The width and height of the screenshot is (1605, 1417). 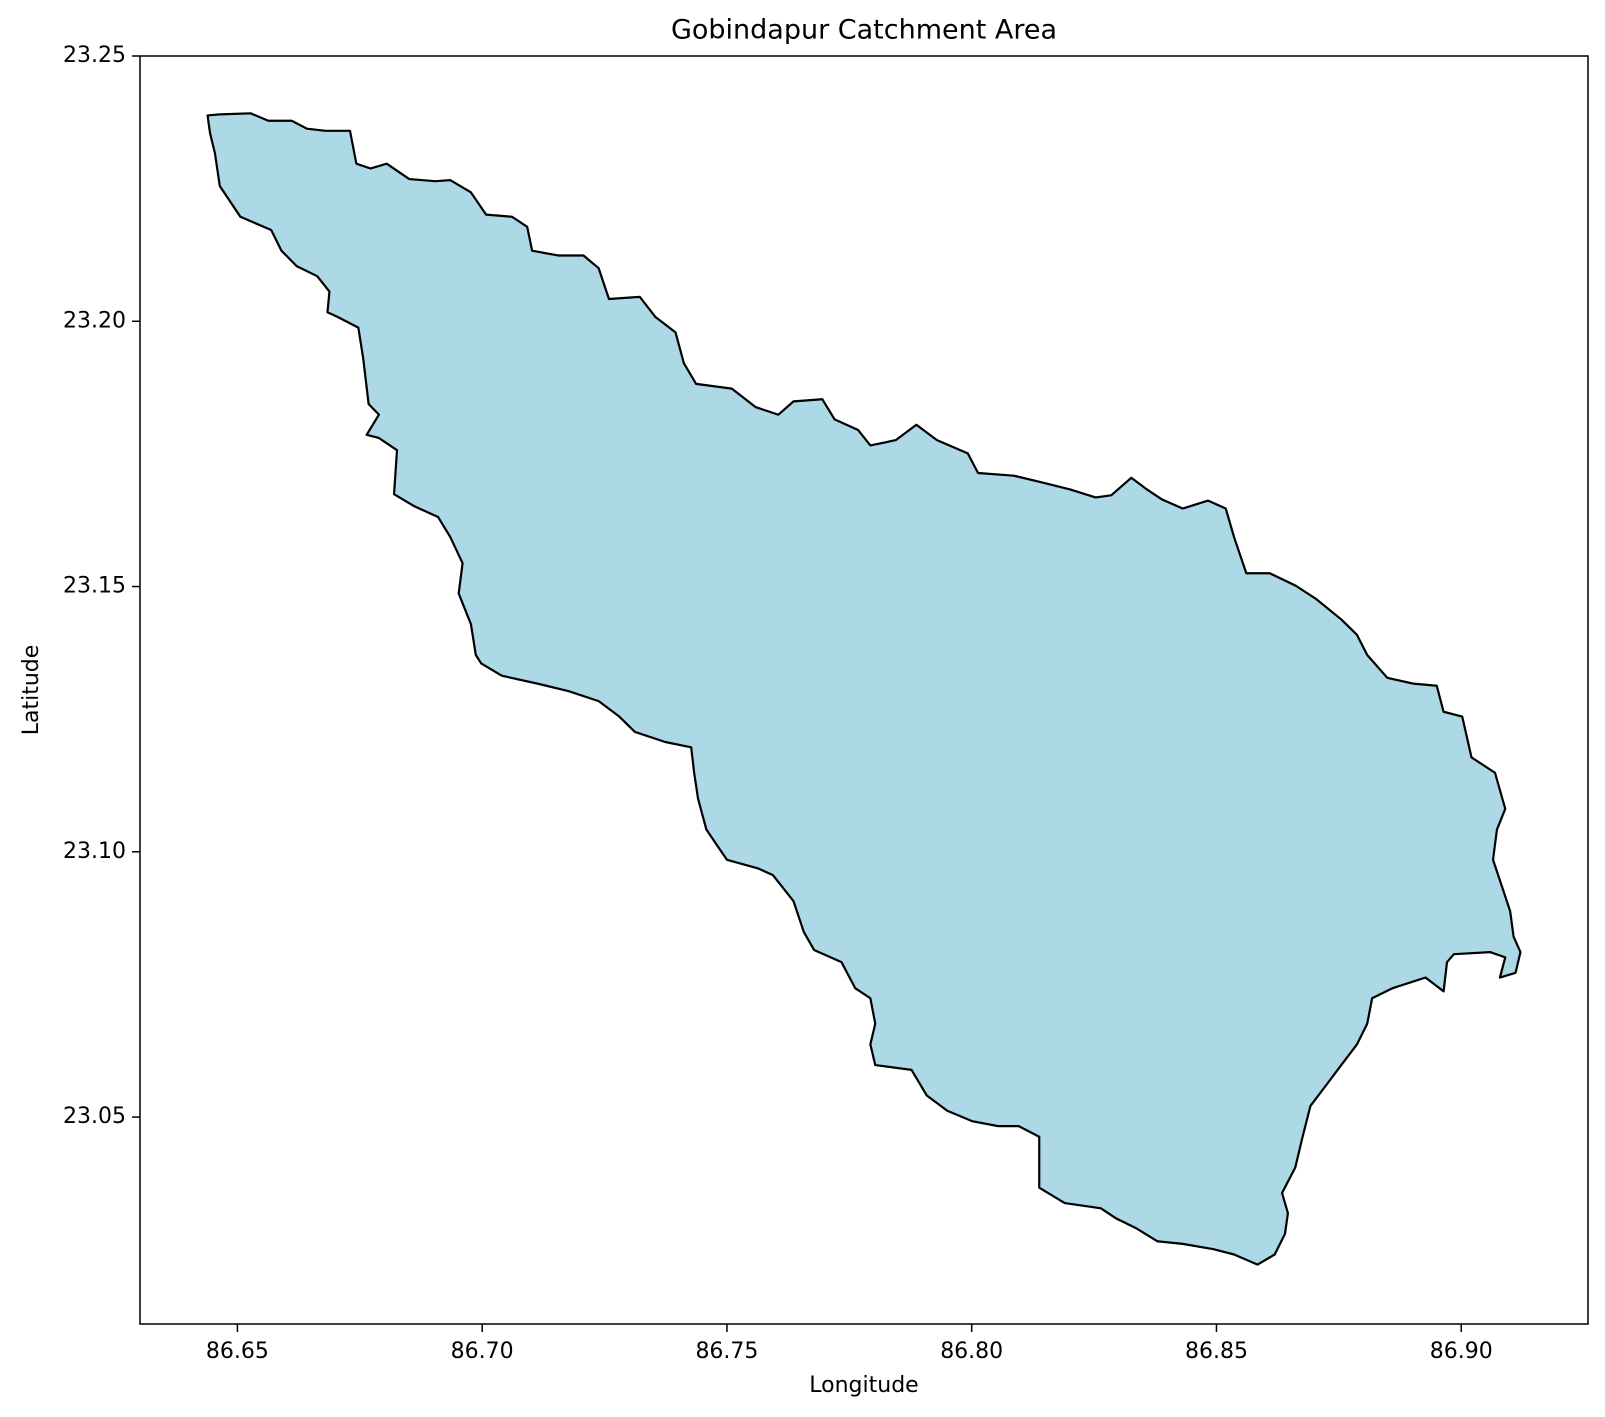 What do you see at coordinates (482, 1351) in the screenshot?
I see `x-tick-label: 86.70` at bounding box center [482, 1351].